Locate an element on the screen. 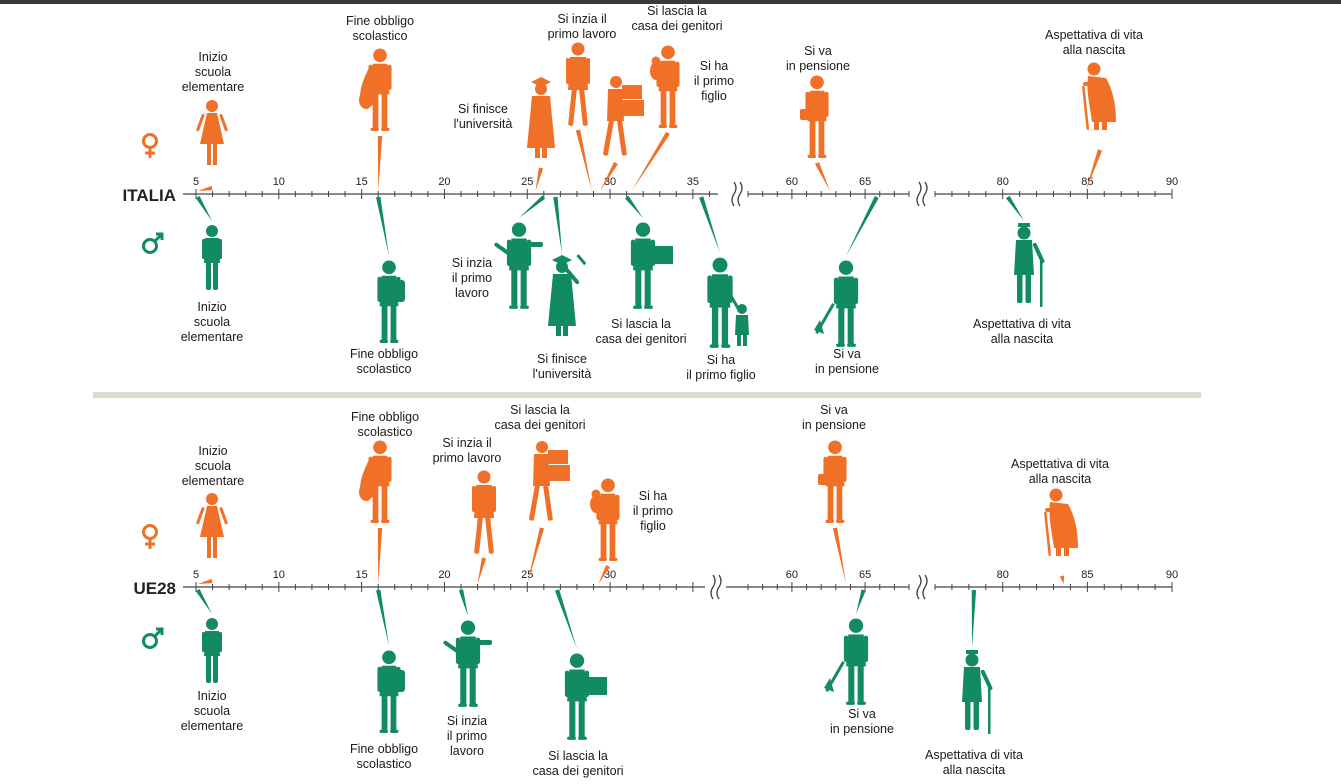 The height and width of the screenshot is (784, 1341). tick-label: 85 is located at coordinates (1087, 575).